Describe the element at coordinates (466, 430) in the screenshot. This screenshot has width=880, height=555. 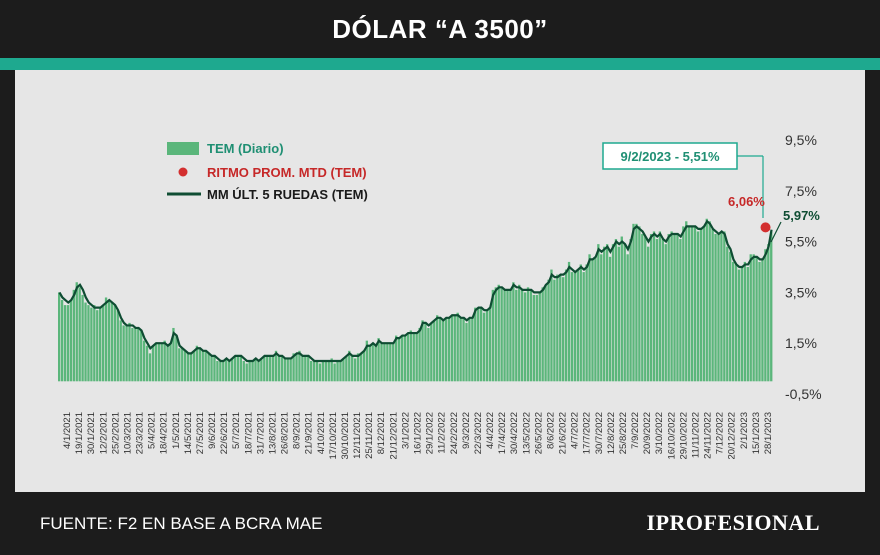
I see `x-tick-label: 9/3/2022` at that location.